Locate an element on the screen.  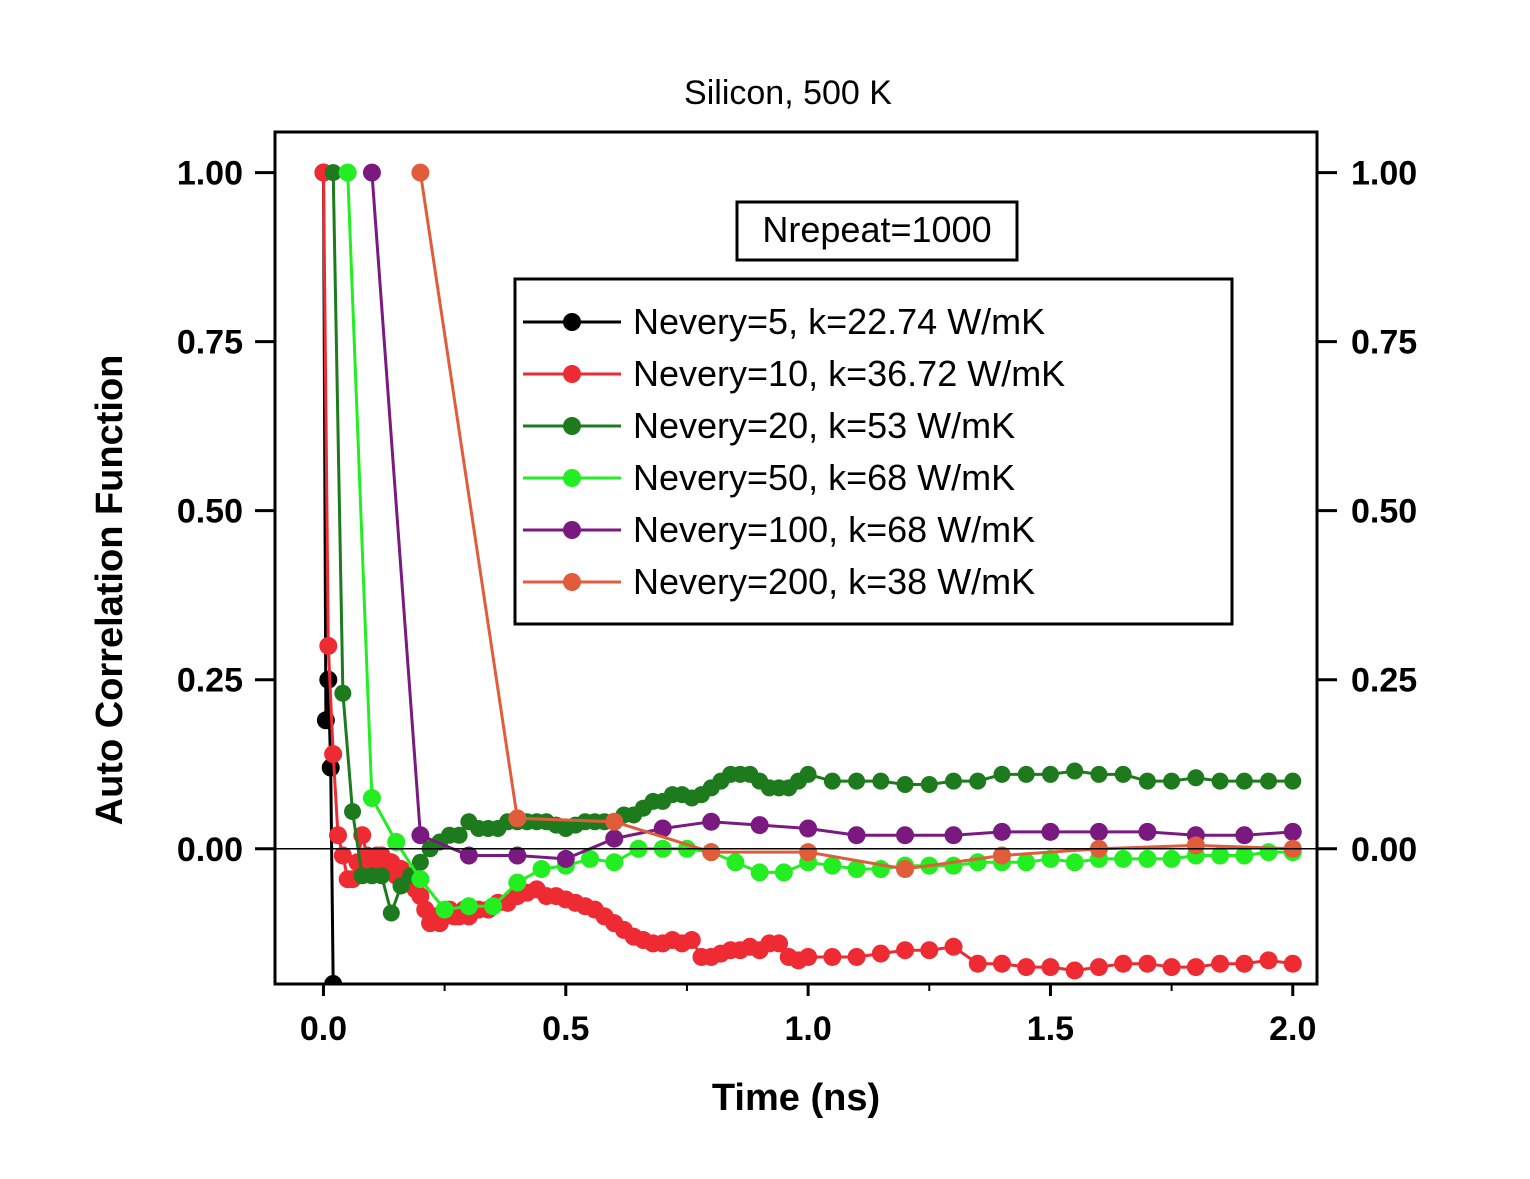
legend-item: Nevery=200, k=38 W/mK is located at coordinates (779, 581).